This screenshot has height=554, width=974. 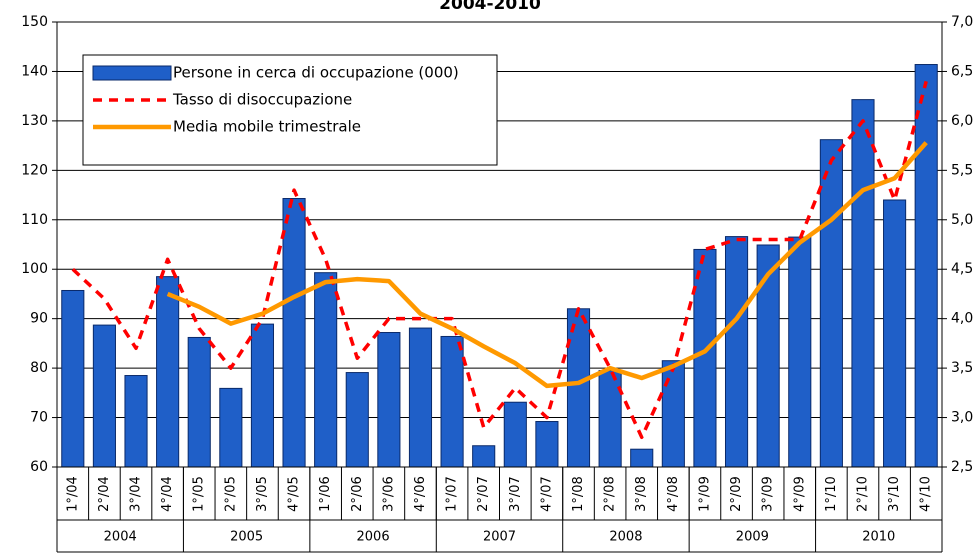 What do you see at coordinates (167, 494) in the screenshot?
I see `x-tick-label: 4°/04` at bounding box center [167, 494].